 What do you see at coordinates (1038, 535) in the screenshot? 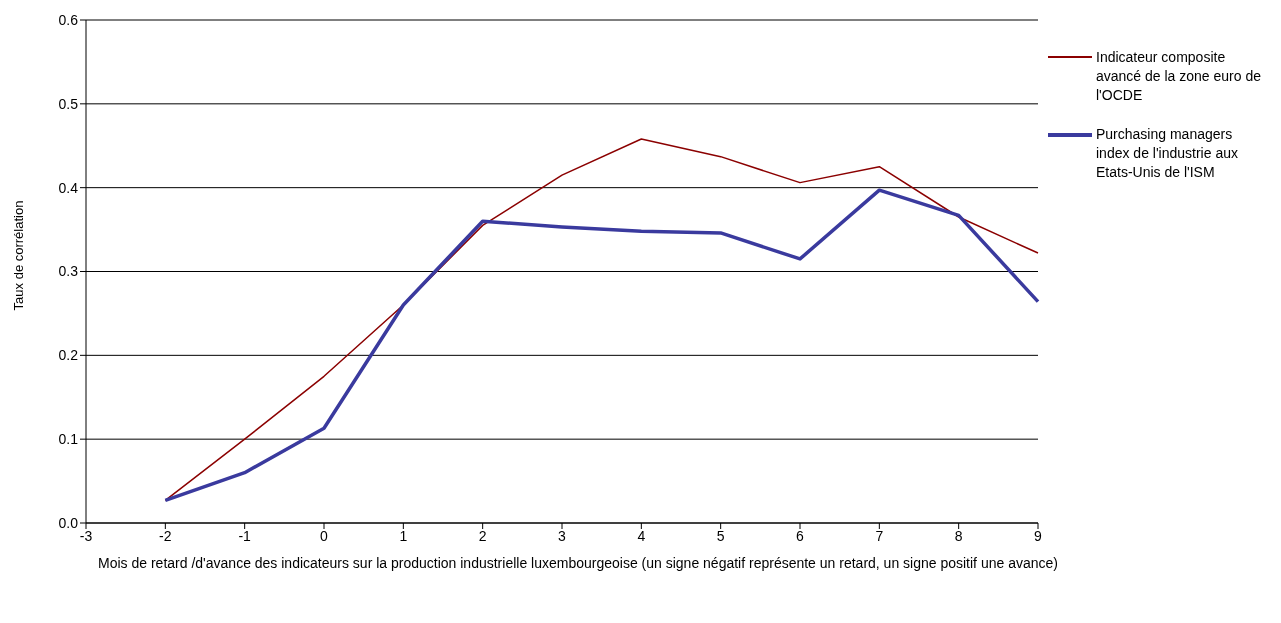
I see `x-tick-label: 9` at bounding box center [1038, 535].